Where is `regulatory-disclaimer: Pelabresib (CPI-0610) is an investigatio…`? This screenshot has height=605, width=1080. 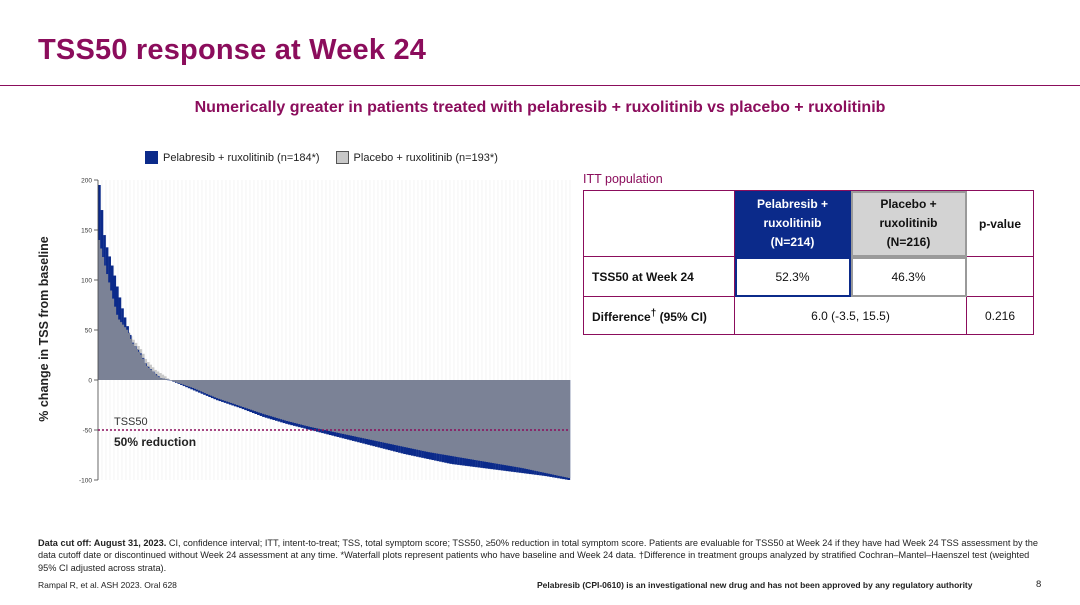
regulatory-disclaimer: Pelabresib (CPI-0610) is an investigatio… is located at coordinates (755, 585).